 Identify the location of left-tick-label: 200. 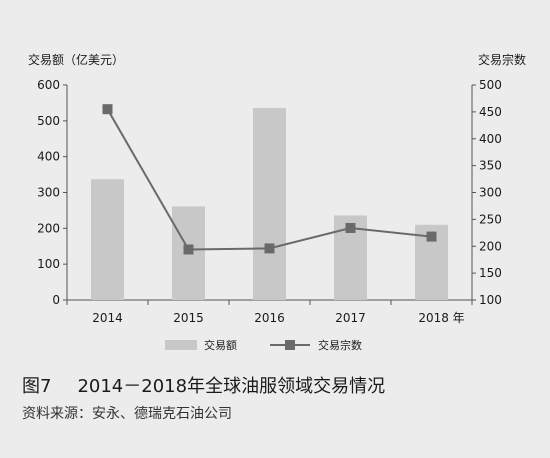
(48, 228).